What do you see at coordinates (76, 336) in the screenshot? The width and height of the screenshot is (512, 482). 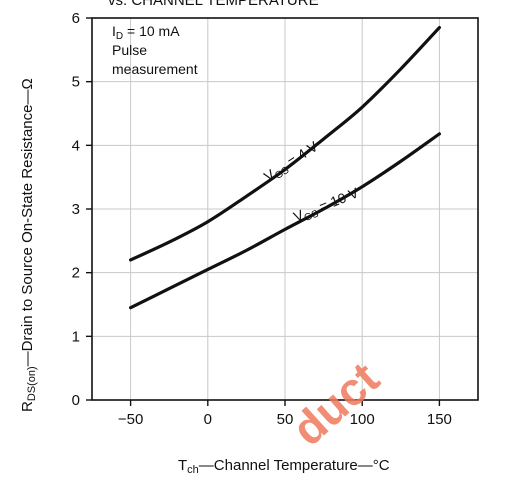 I see `y-tick-label: 1` at bounding box center [76, 336].